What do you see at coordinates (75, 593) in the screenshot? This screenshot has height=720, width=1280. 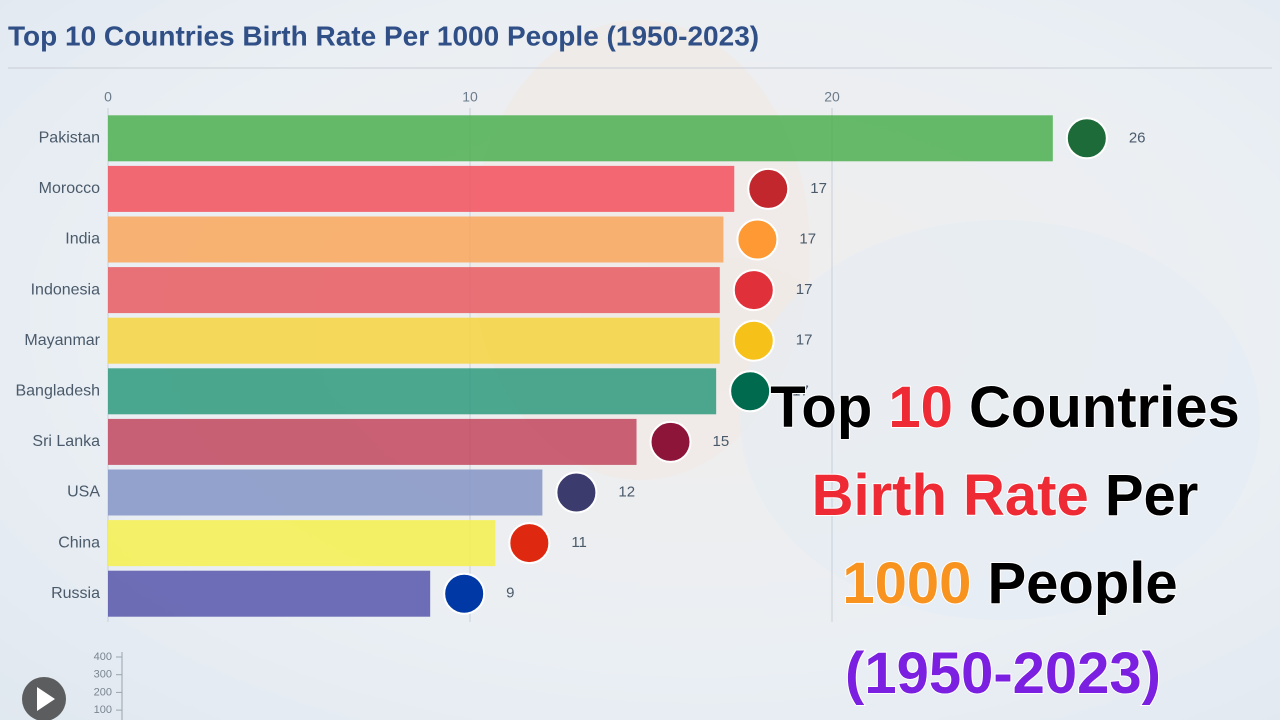 I see `y-tick-label: Russia` at bounding box center [75, 593].